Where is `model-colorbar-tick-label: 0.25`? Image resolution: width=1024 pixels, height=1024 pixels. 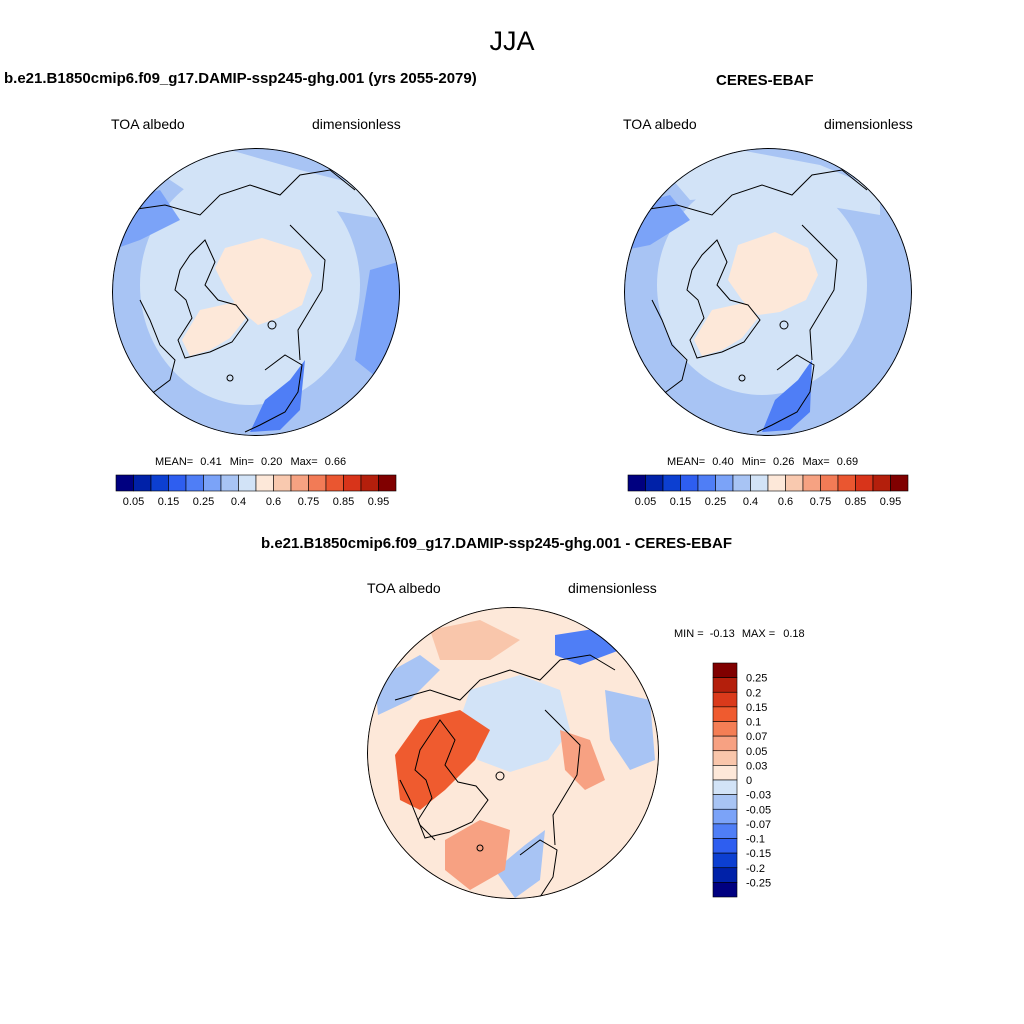 model-colorbar-tick-label: 0.25 is located at coordinates (203, 502).